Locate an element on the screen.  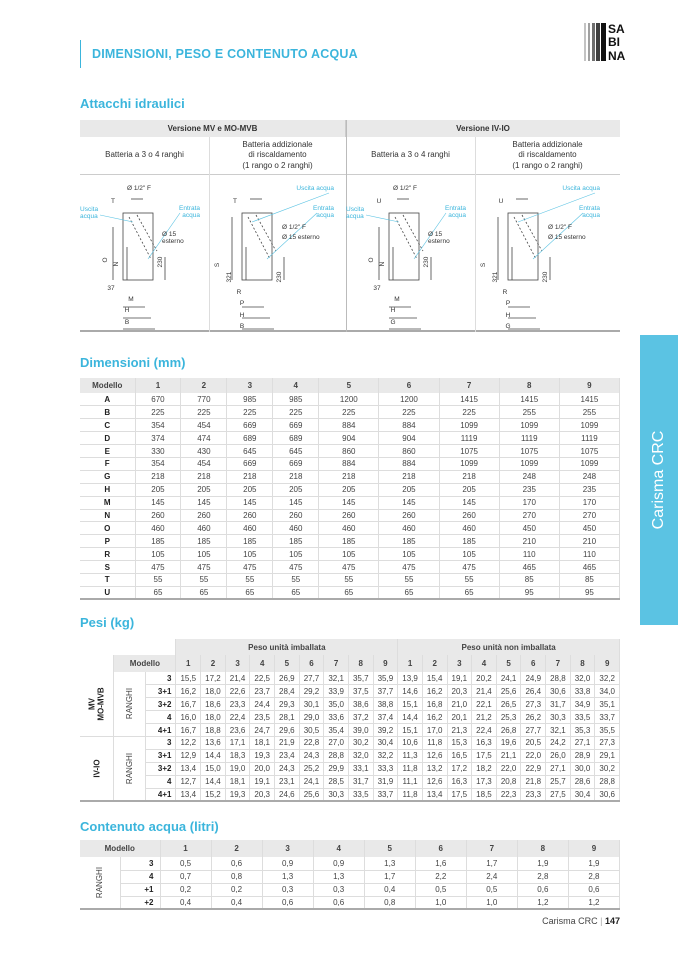
diagram-label: O is located at coordinates (371, 259).